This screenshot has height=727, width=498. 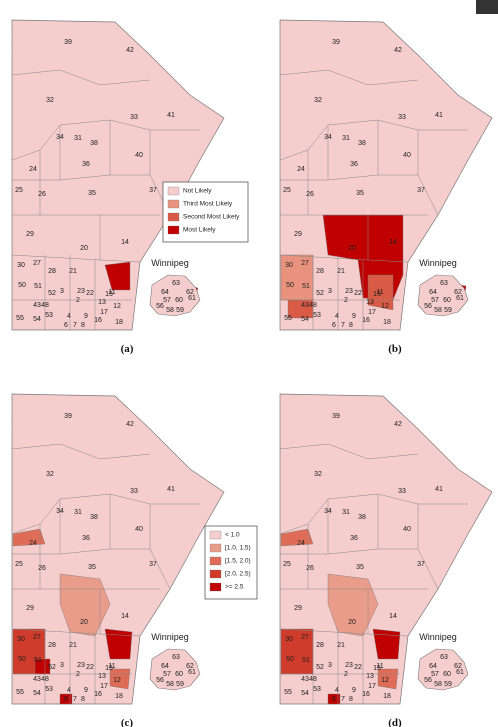 What do you see at coordinates (443, 669) in the screenshot?
I see `winnipeg-inset` at bounding box center [443, 669].